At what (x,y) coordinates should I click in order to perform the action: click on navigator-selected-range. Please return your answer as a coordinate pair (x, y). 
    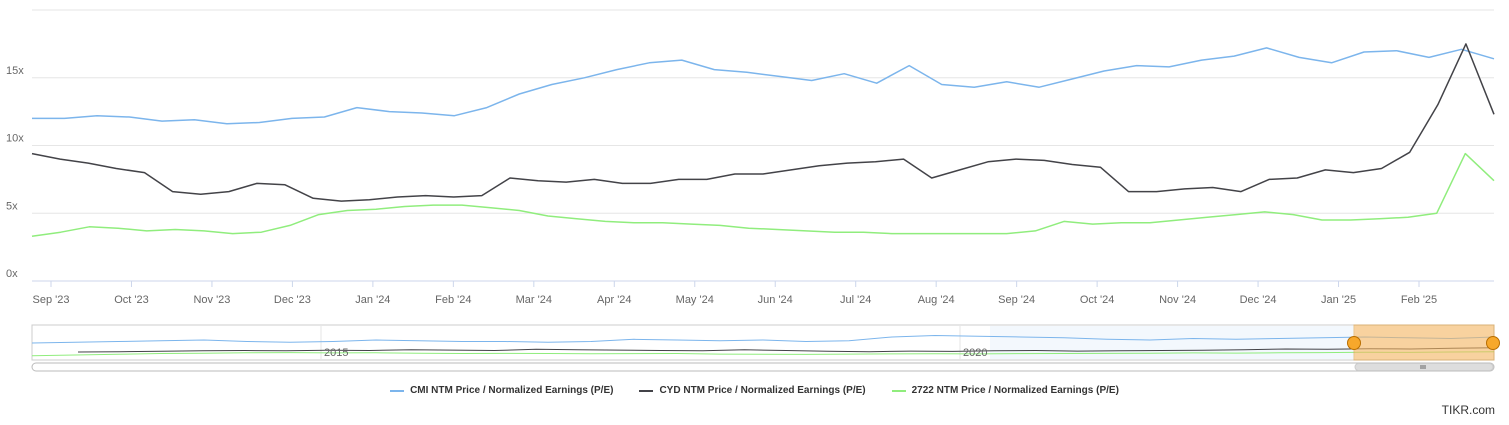
    Looking at the image, I should click on (1424, 342).